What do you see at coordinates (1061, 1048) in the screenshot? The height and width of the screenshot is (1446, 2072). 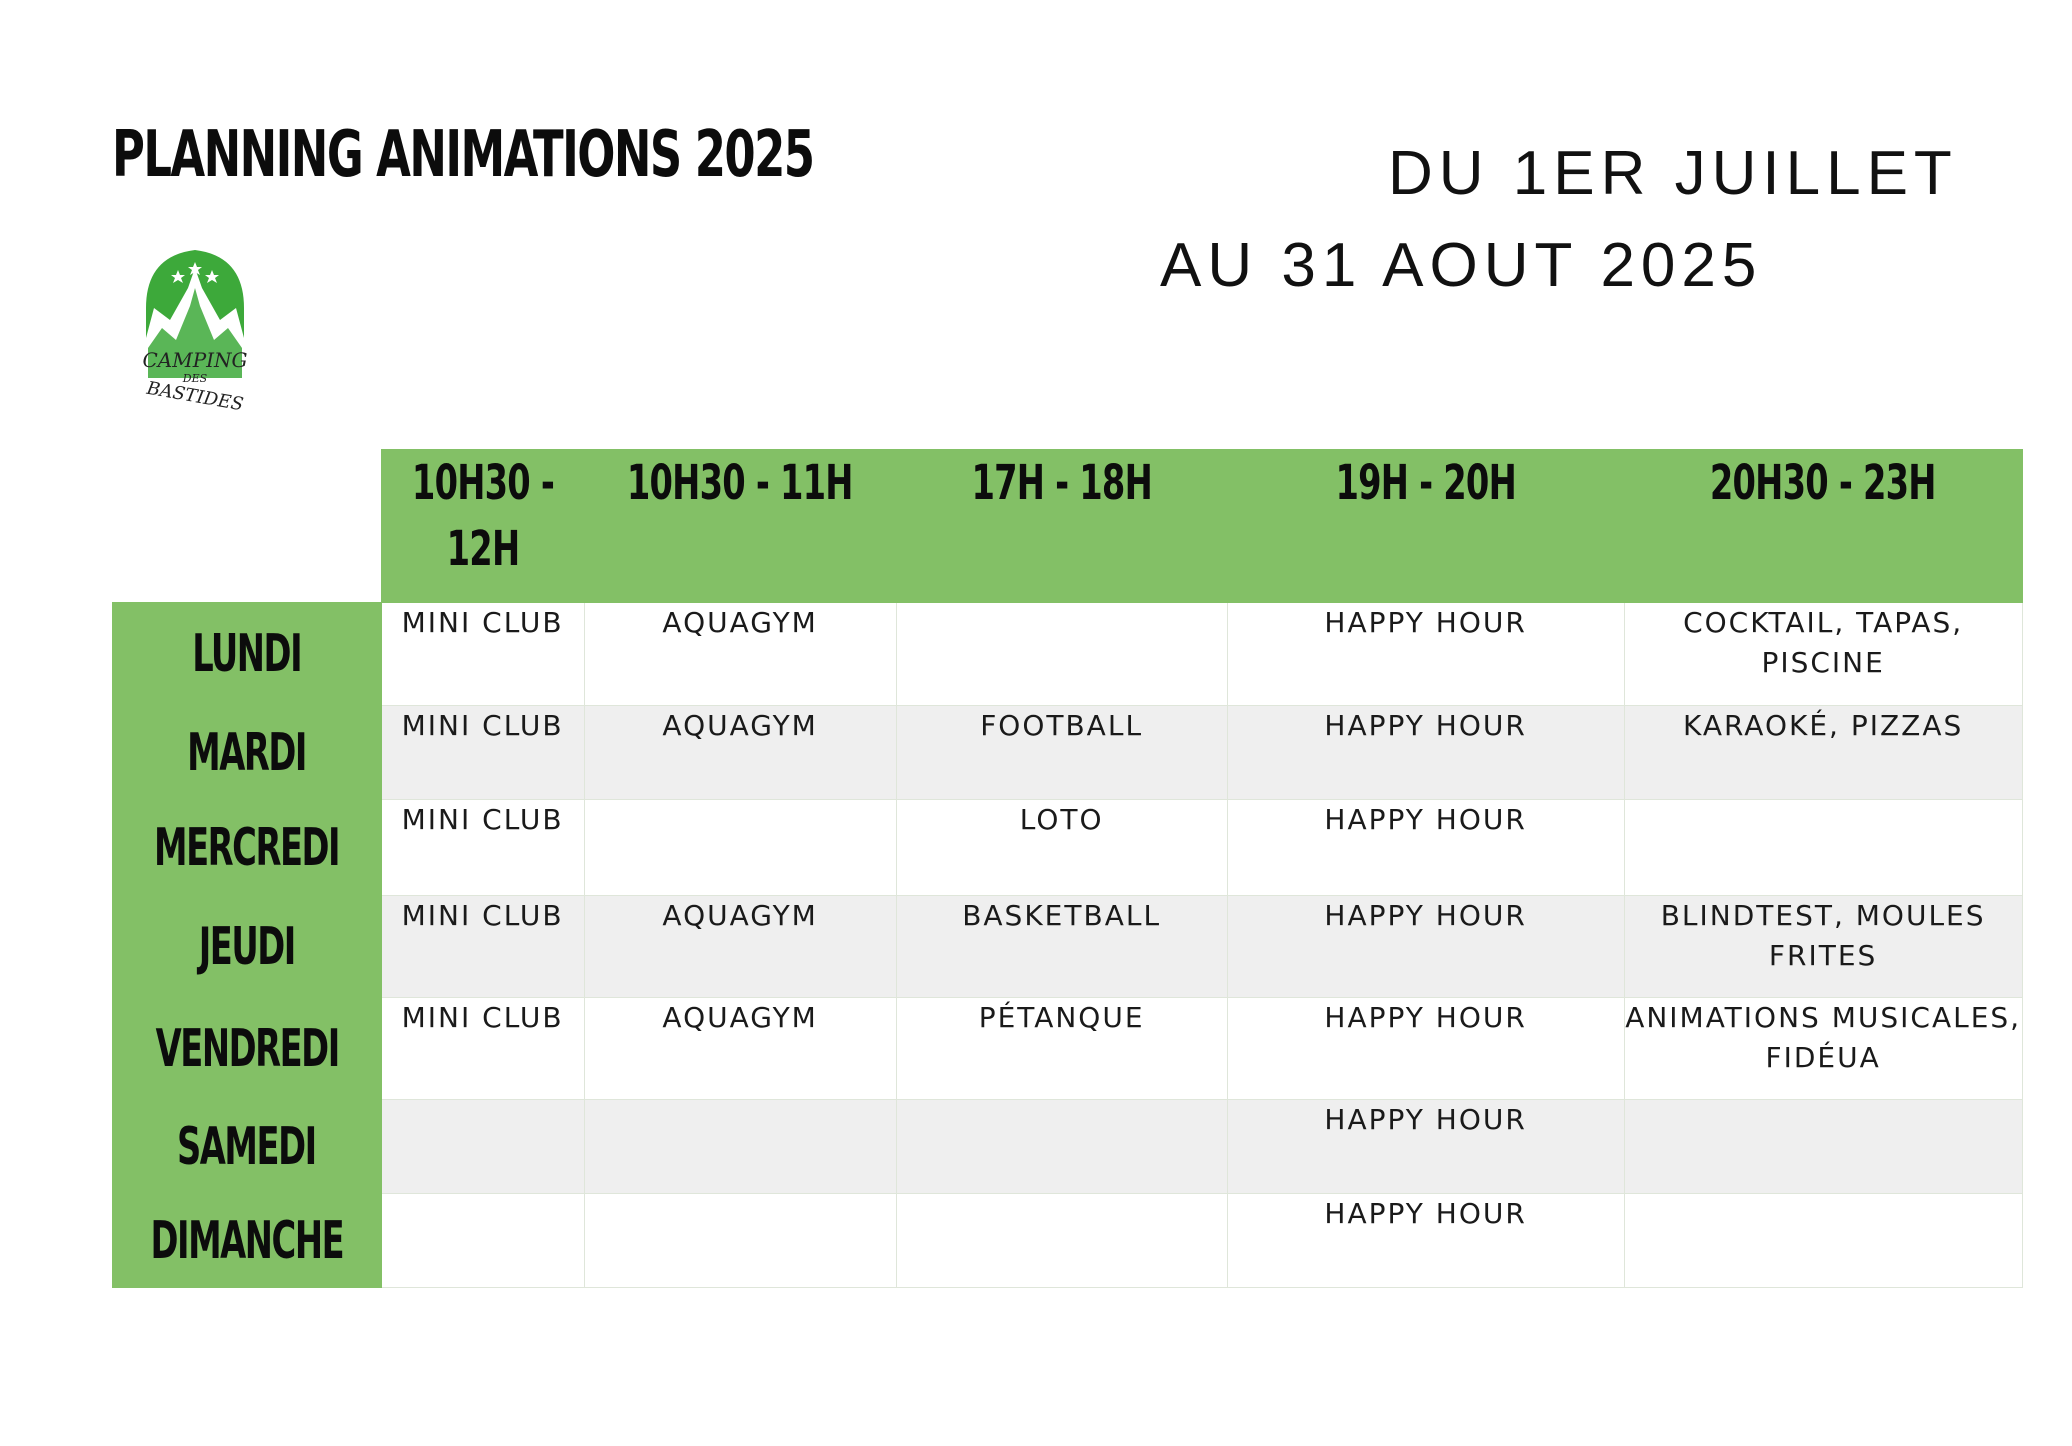 I see `activity-cell: PÉTANQUE` at bounding box center [1061, 1048].